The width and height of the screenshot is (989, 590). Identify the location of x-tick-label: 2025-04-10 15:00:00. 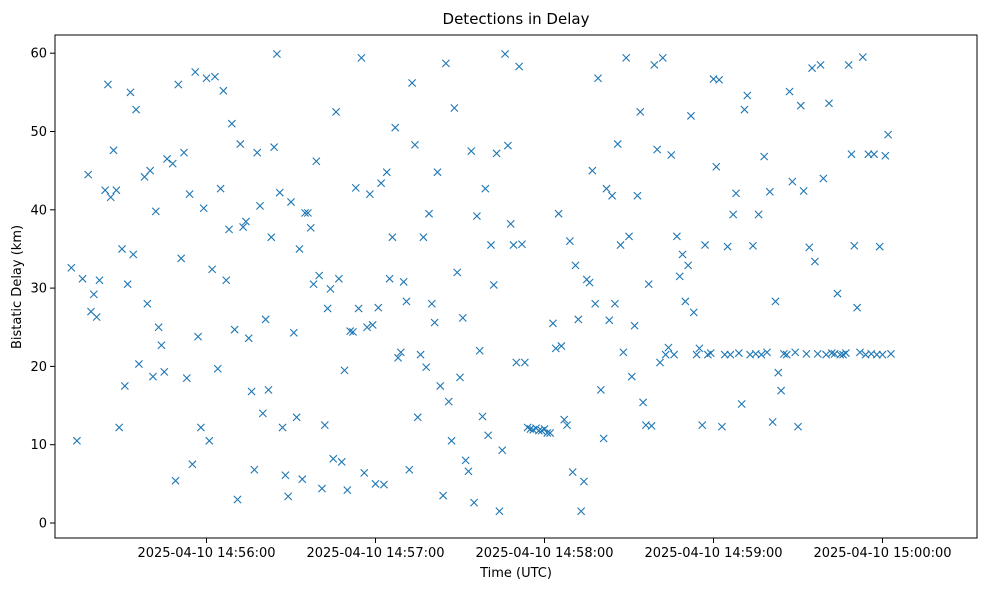
(882, 553).